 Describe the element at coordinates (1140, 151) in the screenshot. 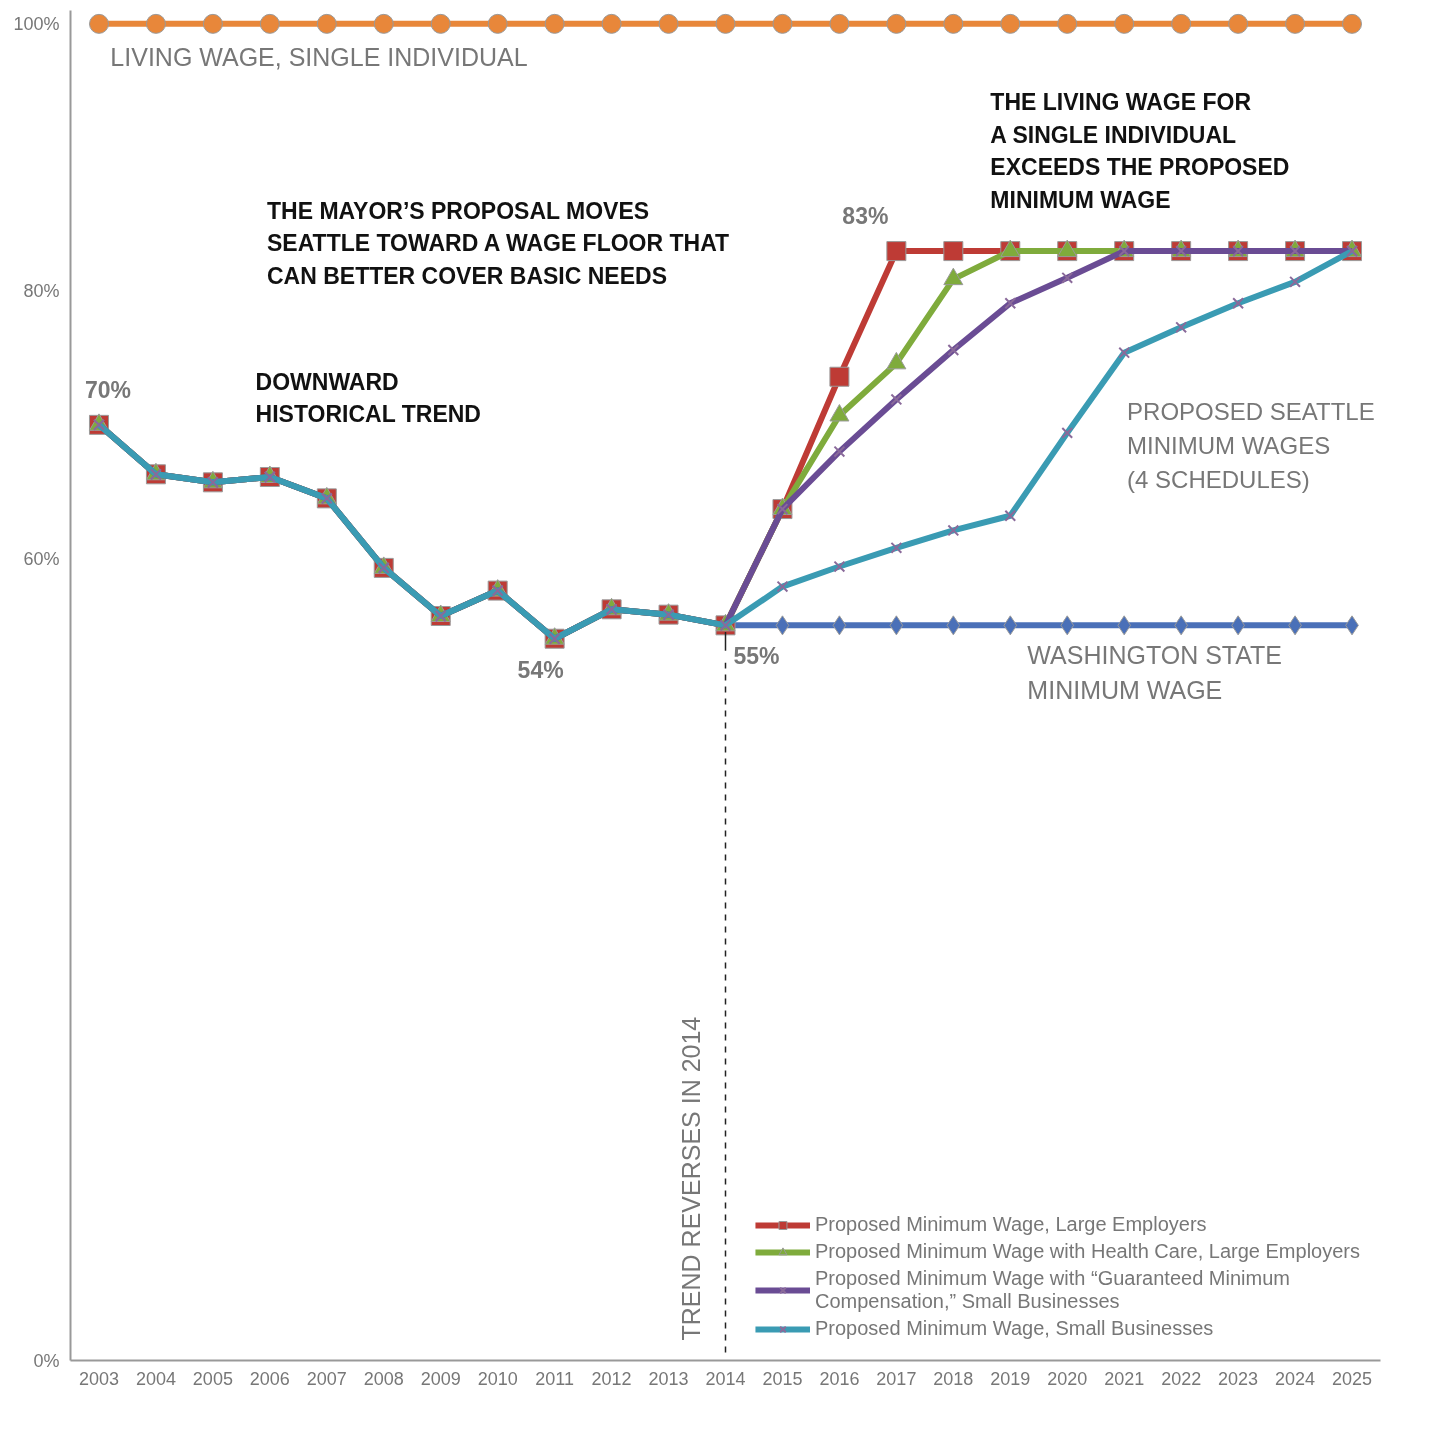

I see `annotation: THE LIVING WAGE FOR A SINGLE INDIVIDUAL EXCEEDS THE PROPOSED MINIMUM WAGE` at that location.